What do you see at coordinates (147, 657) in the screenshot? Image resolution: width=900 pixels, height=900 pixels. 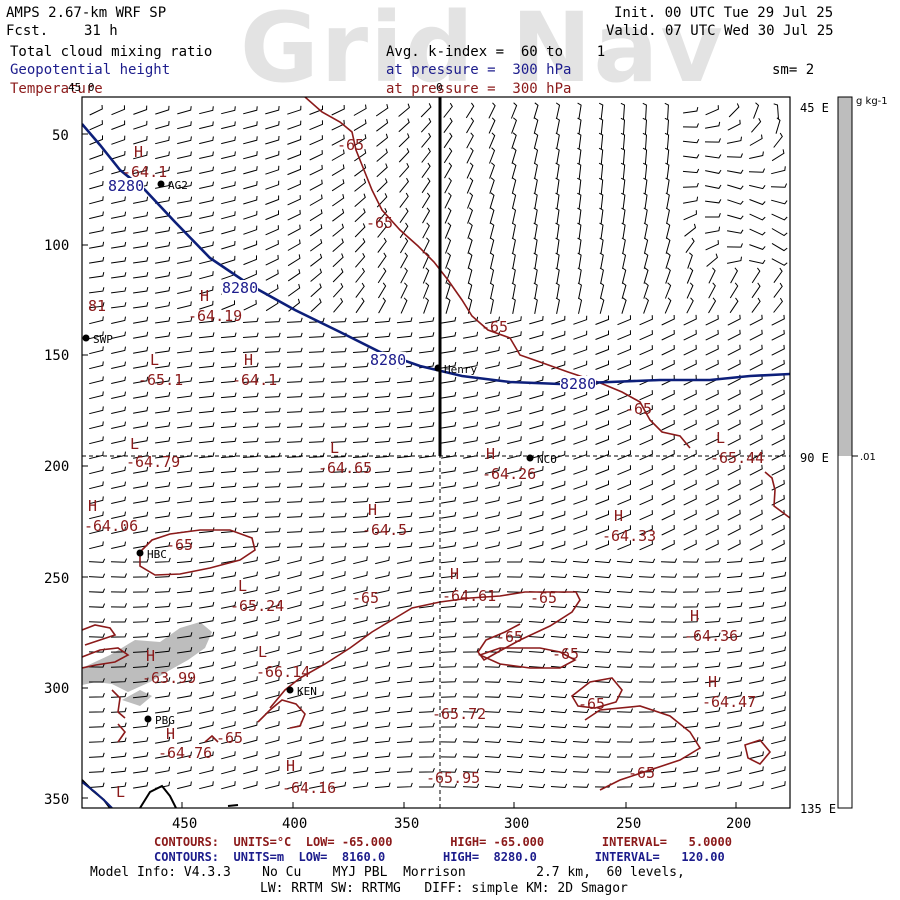 I see `cloud-fill-region` at bounding box center [147, 657].